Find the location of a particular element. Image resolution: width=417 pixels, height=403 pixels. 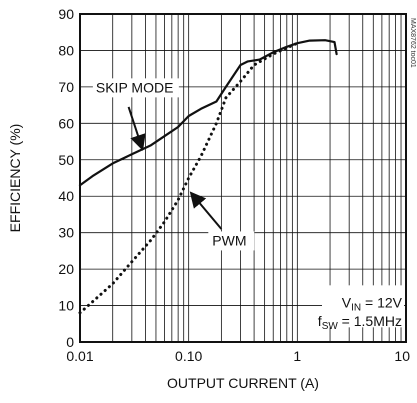

pwm-annotation: PWM is located at coordinates (222, 221).